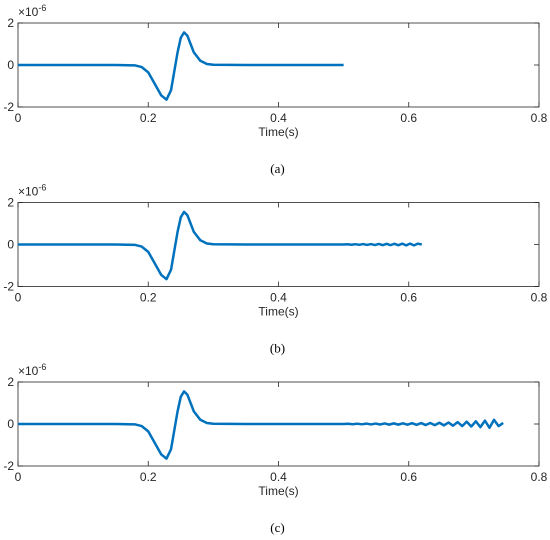  Describe the element at coordinates (277, 168) in the screenshot. I see `caption: (a)` at that location.